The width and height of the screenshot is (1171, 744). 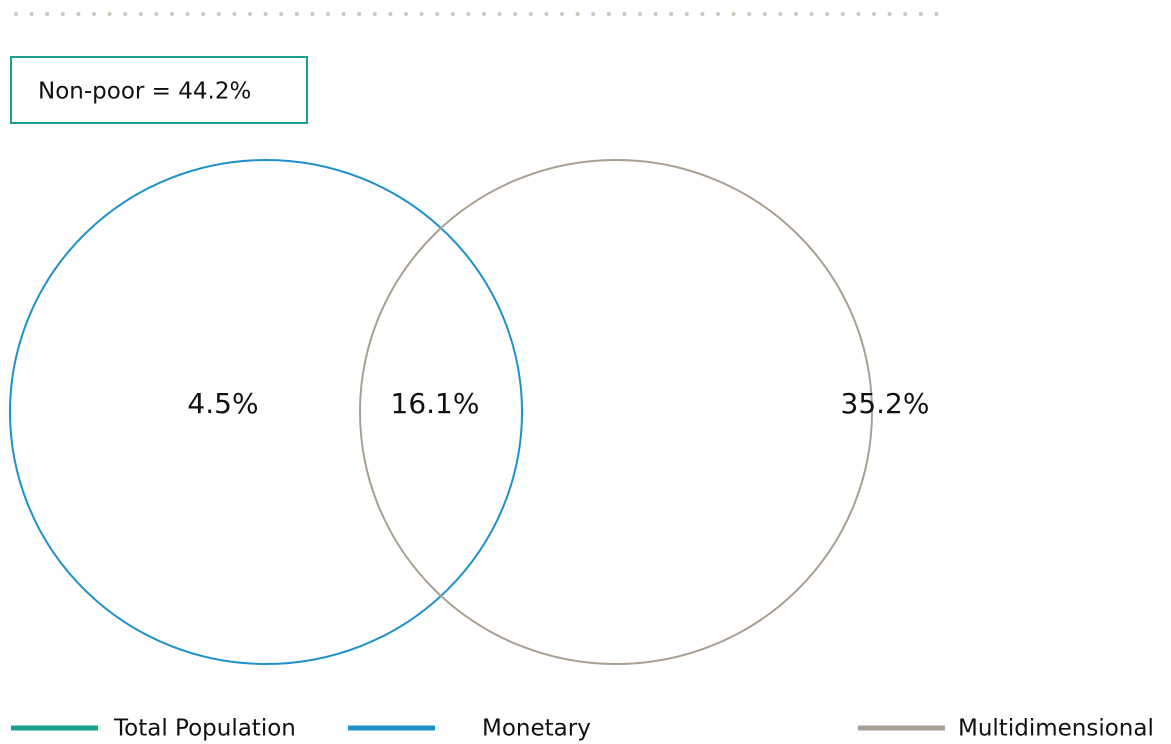 I want to click on legend-label: Total Population, so click(x=204, y=729).